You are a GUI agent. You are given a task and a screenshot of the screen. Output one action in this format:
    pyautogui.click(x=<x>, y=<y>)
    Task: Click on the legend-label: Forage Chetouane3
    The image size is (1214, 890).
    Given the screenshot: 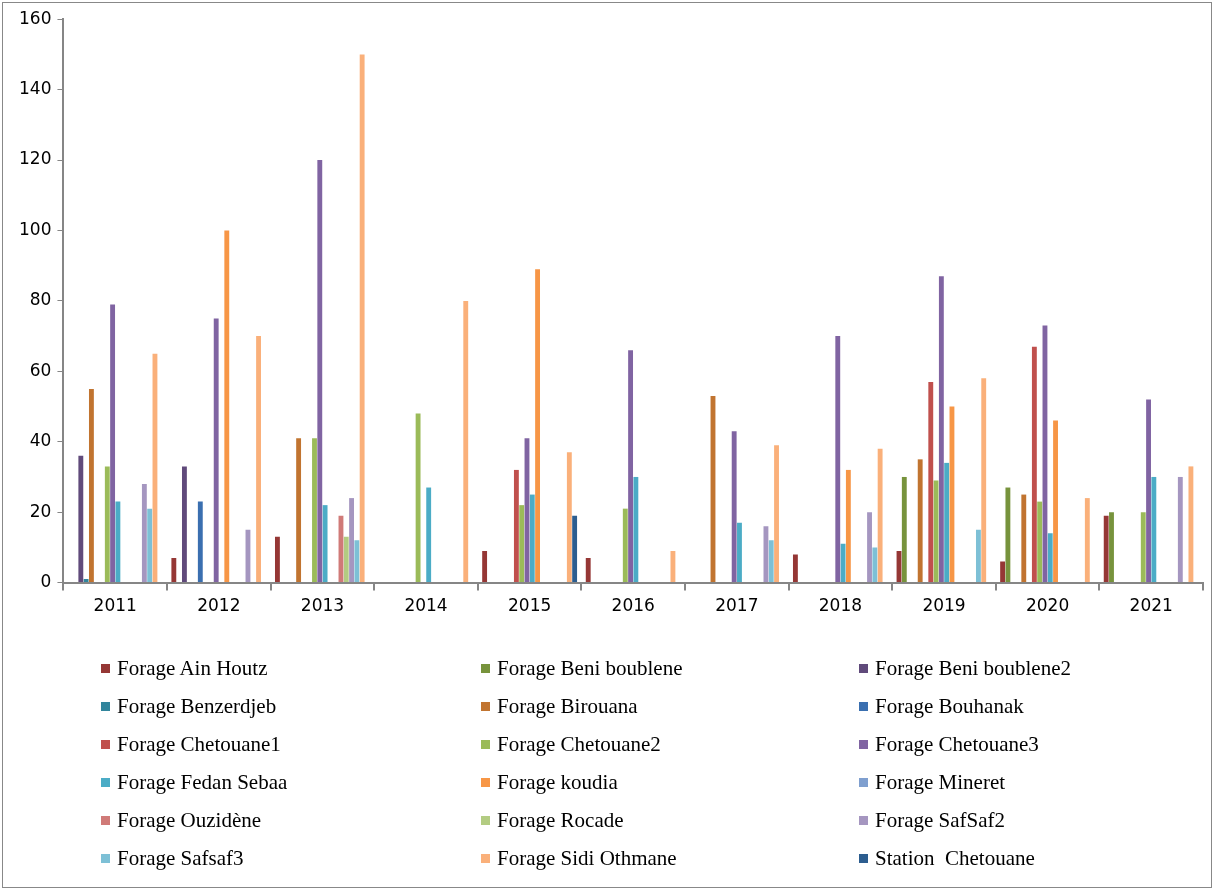 What is the action you would take?
    pyautogui.click(x=957, y=744)
    